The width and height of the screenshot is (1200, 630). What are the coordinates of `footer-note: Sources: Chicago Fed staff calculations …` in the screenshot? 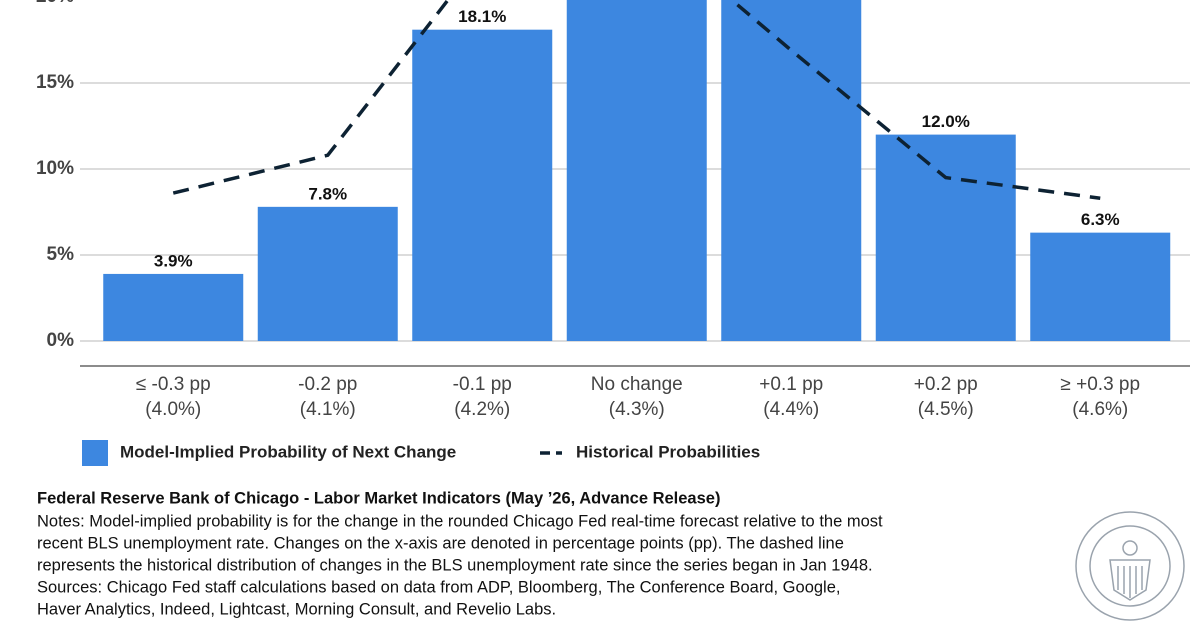 It's located at (438, 587).